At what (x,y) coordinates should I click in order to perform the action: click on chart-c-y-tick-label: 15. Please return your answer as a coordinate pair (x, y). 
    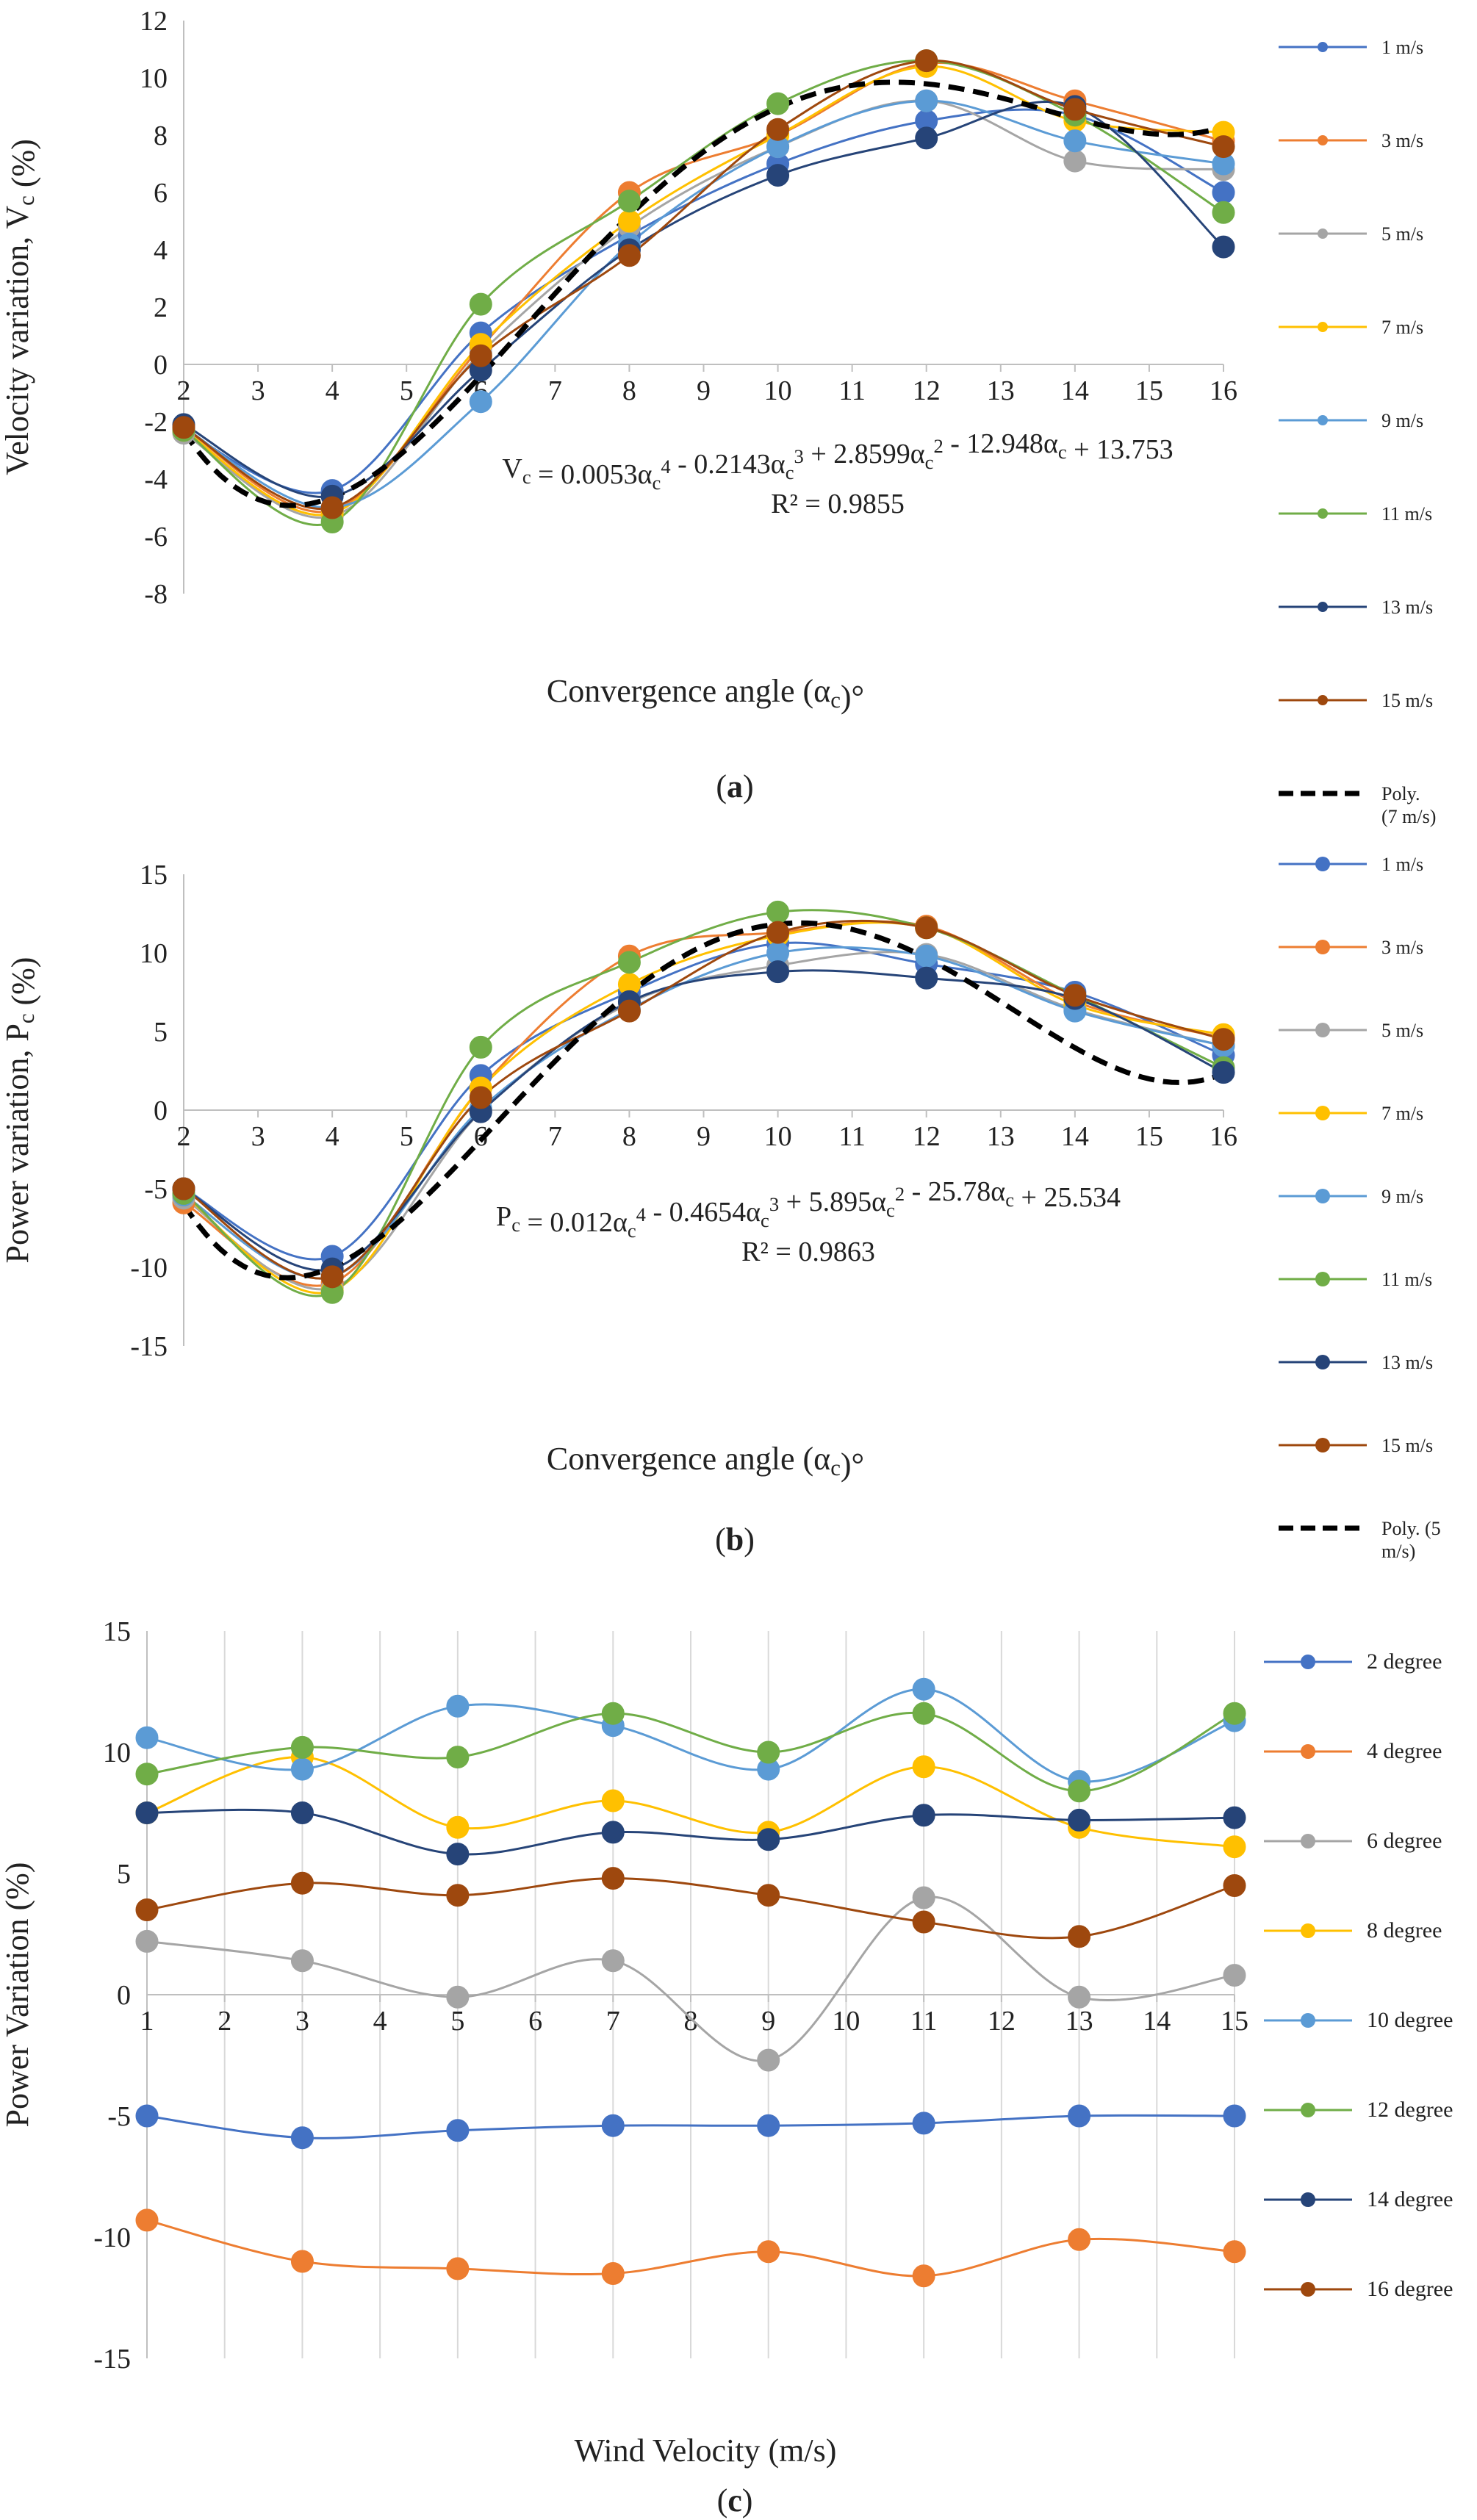
    Looking at the image, I should click on (117, 1632).